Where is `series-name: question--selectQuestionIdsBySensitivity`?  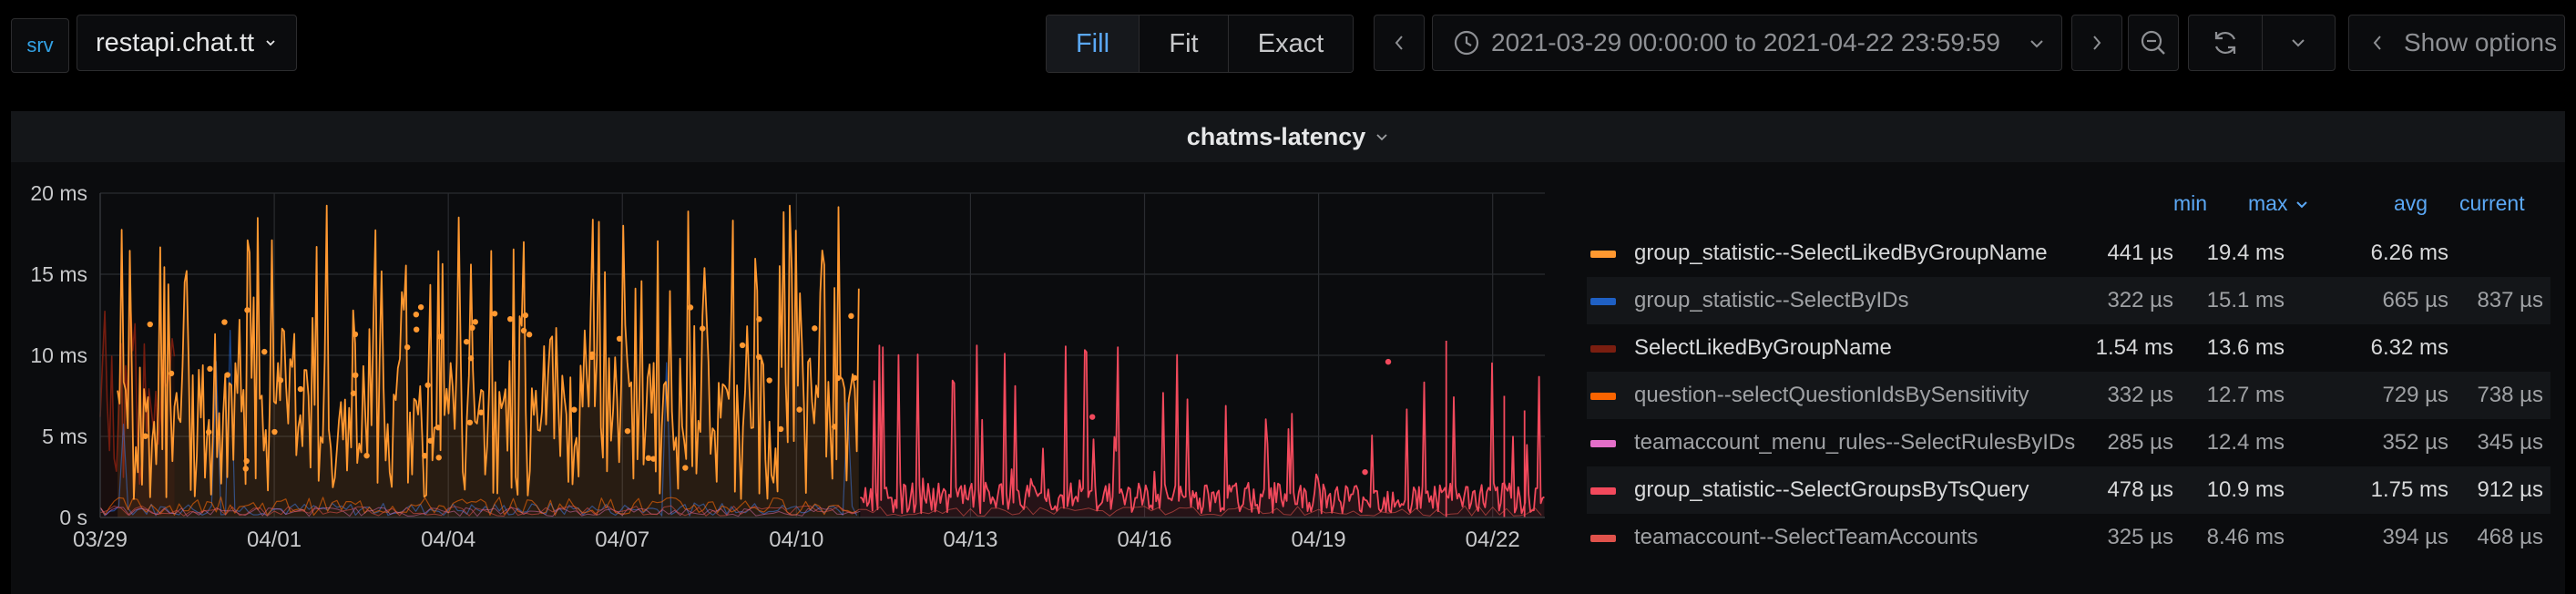 series-name: question--selectQuestionIdsBySensitivity is located at coordinates (1831, 395).